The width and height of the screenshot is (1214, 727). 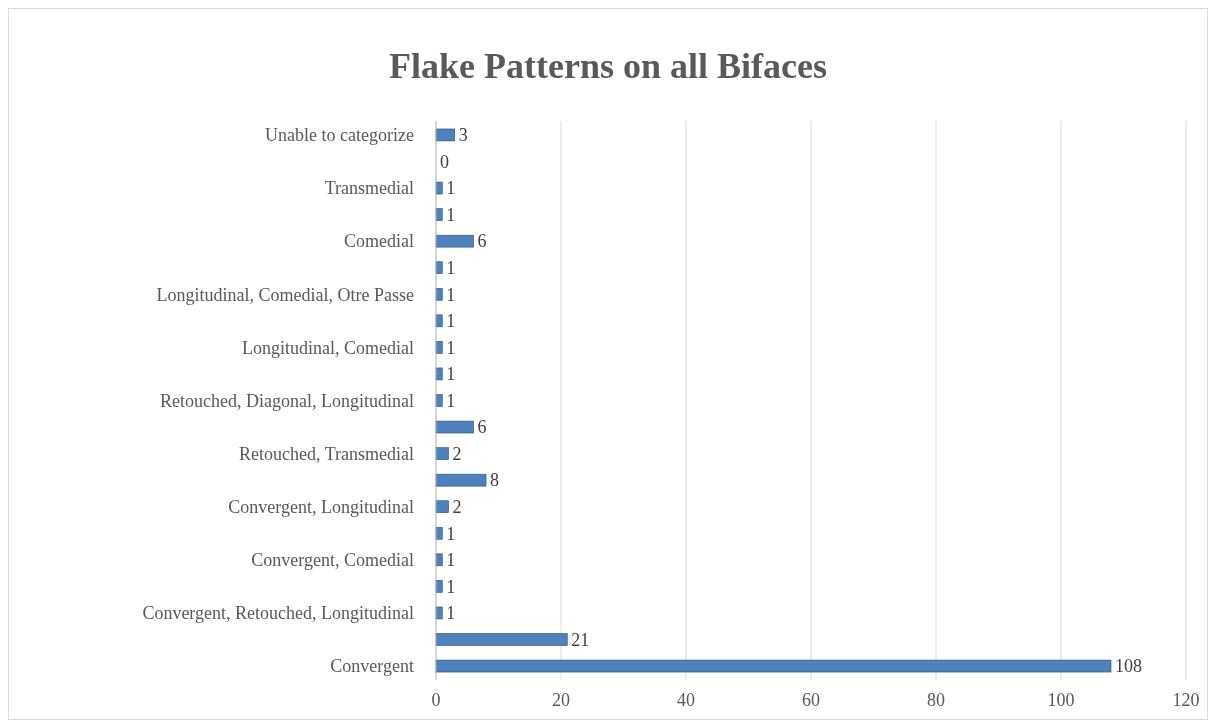 I want to click on x-tick-label: 60, so click(x=811, y=700).